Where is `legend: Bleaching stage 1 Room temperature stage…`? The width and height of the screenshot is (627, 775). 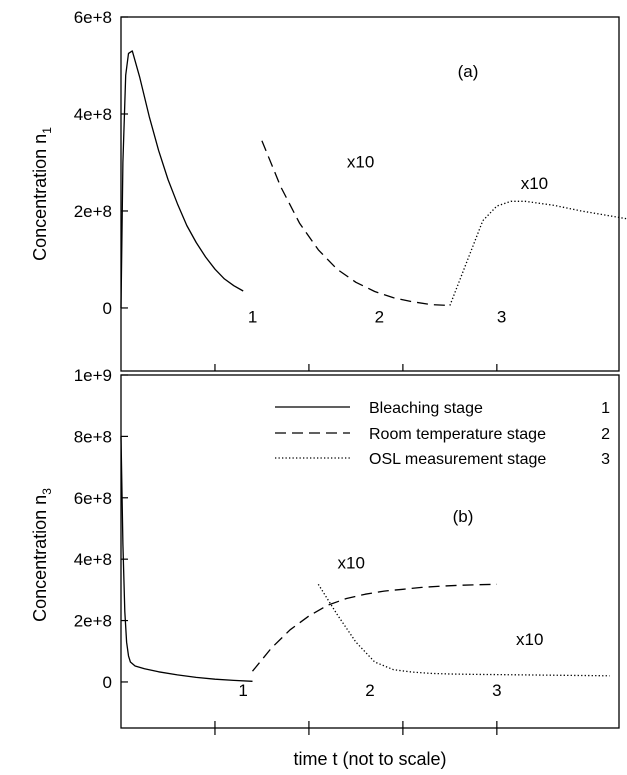 legend: Bleaching stage 1 Room temperature stage… is located at coordinates (442, 434).